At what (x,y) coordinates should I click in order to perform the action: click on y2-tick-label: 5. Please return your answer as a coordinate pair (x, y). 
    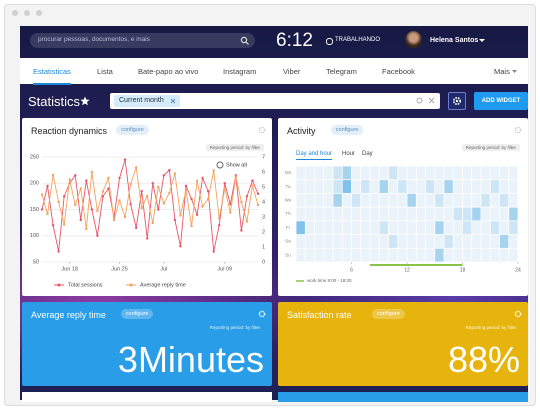
    Looking at the image, I should click on (263, 187).